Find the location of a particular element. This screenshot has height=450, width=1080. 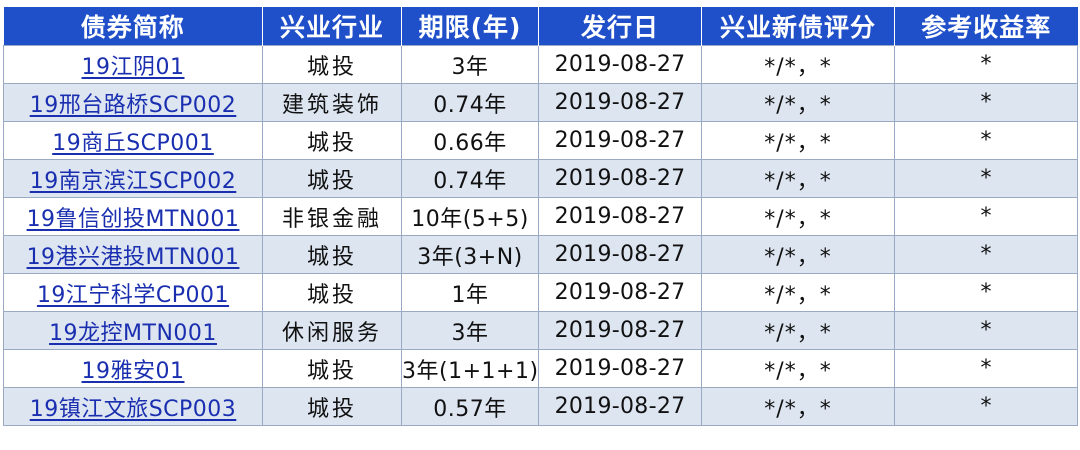

table-row: 19江阴01 城投 3年 2019-08-27 */*，* * is located at coordinates (540, 64).